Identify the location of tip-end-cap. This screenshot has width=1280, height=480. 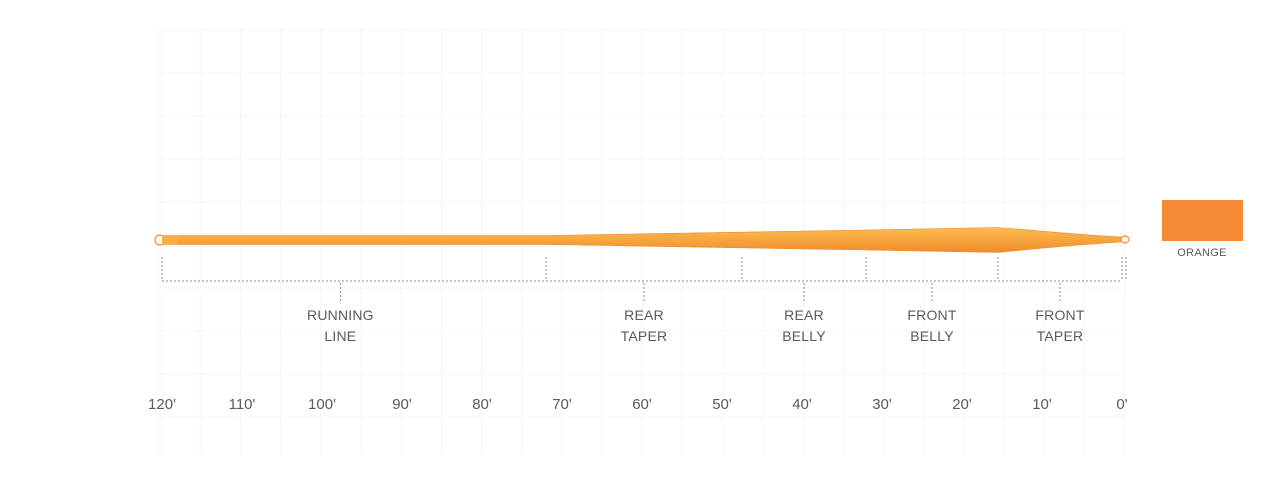
(1125, 239).